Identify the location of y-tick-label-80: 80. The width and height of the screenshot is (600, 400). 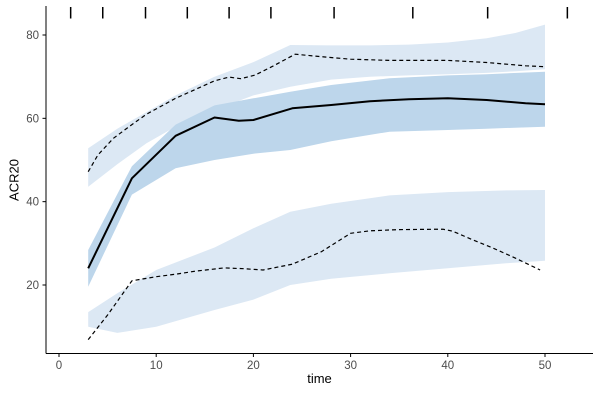
(32, 36).